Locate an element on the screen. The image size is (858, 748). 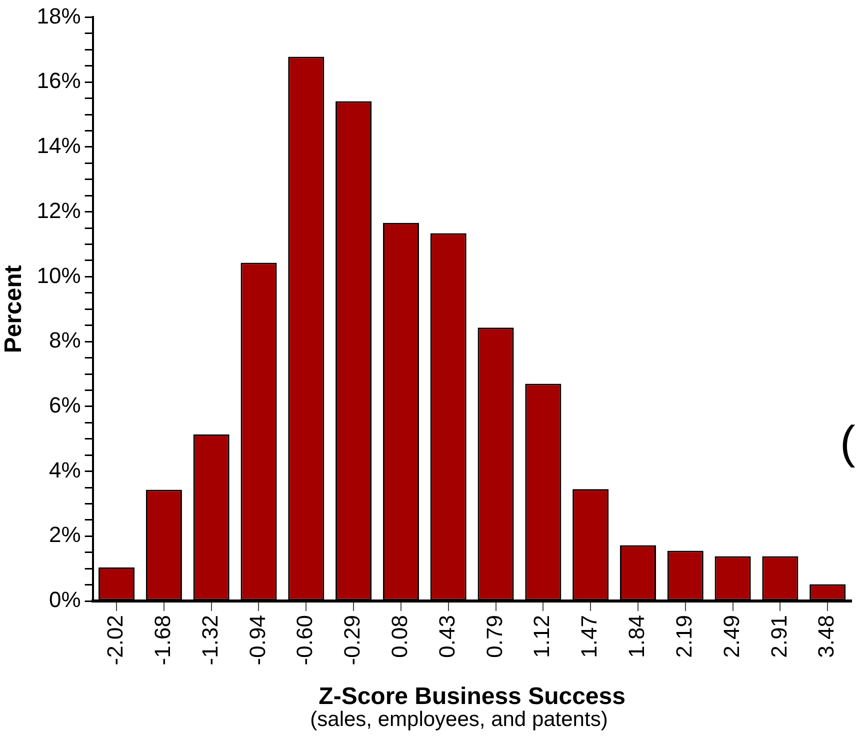
x-tick-label: 2.91 is located at coordinates (779, 636).